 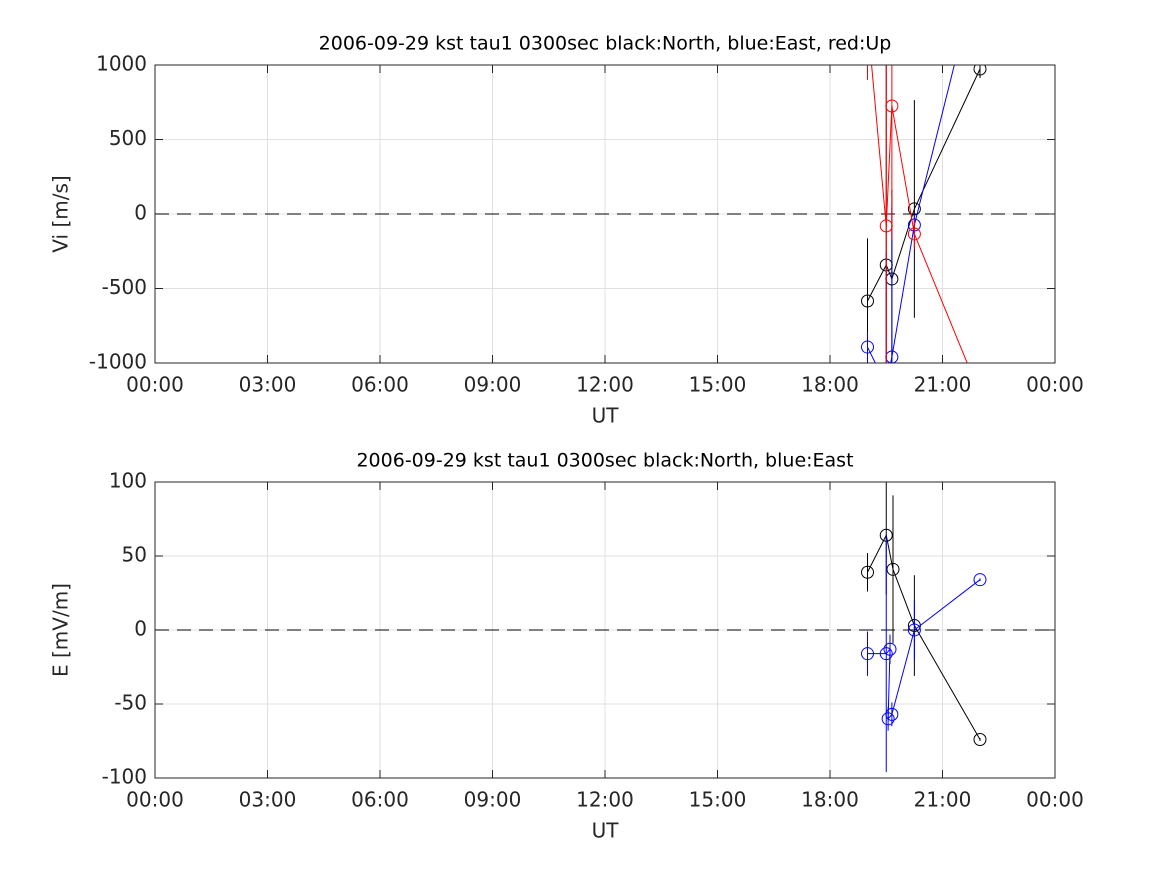 I want to click on y-tick-label: -50, so click(x=130, y=703).